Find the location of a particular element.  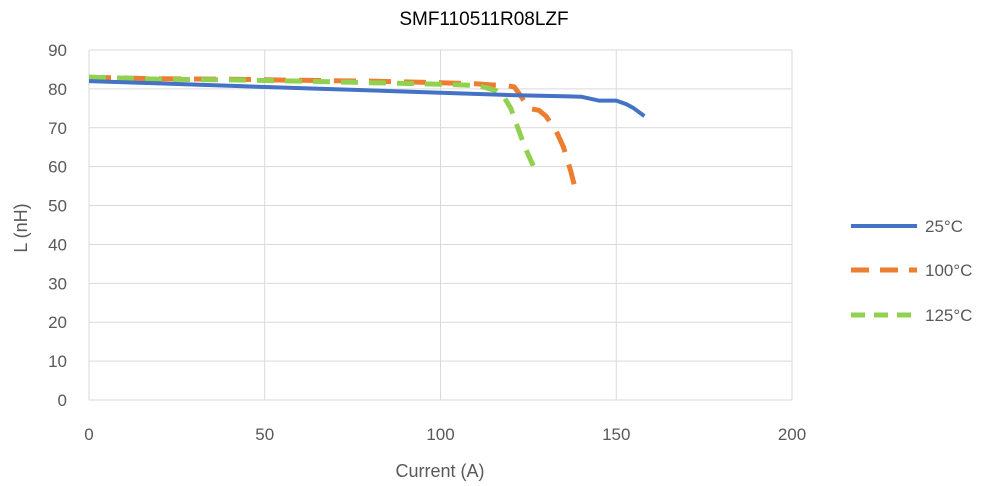

y-tick-label: 70 is located at coordinates (57, 128).